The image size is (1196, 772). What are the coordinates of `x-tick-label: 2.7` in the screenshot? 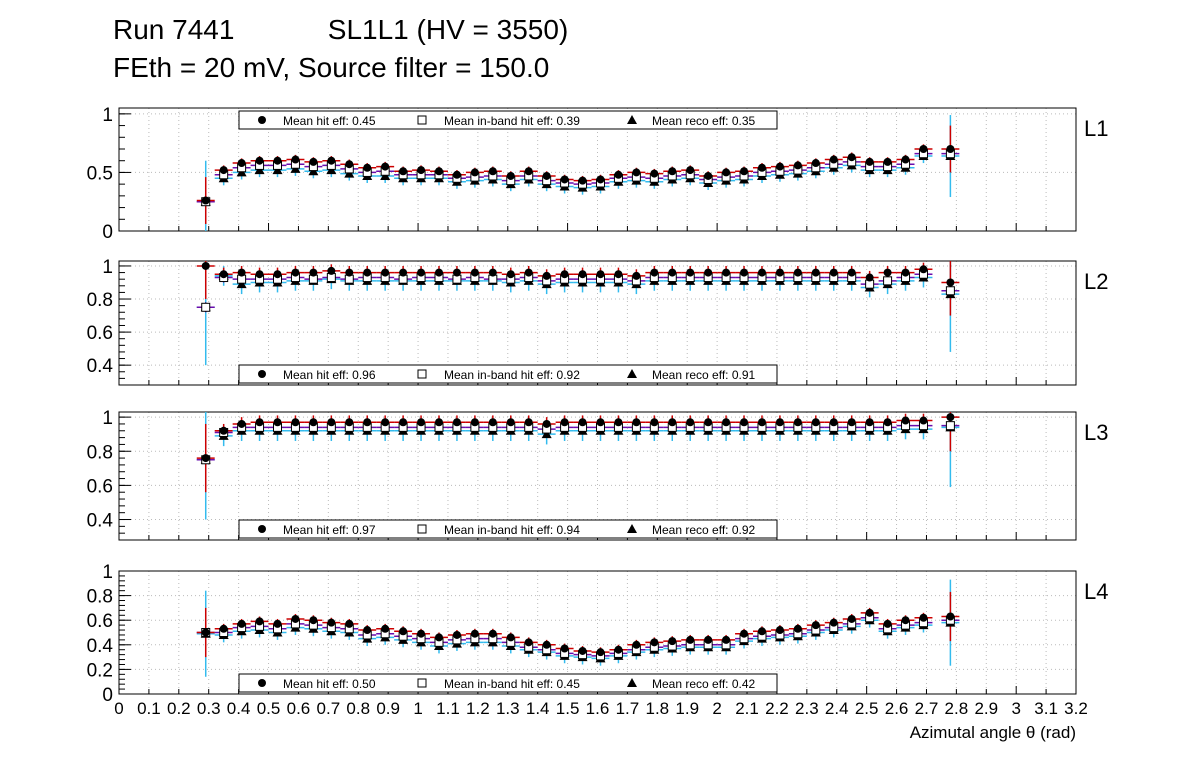 It's located at (927, 708).